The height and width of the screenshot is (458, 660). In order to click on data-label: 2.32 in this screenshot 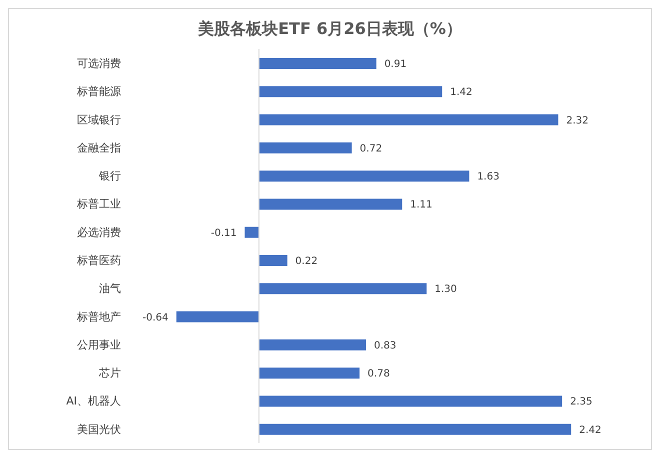, I will do `click(577, 120)`.